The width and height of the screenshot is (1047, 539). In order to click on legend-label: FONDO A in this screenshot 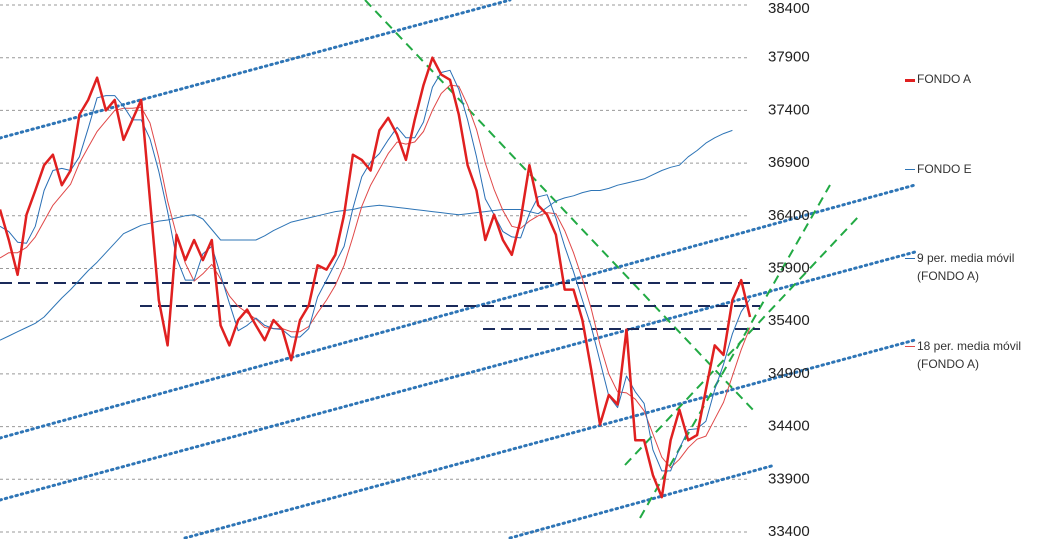, I will do `click(944, 79)`.